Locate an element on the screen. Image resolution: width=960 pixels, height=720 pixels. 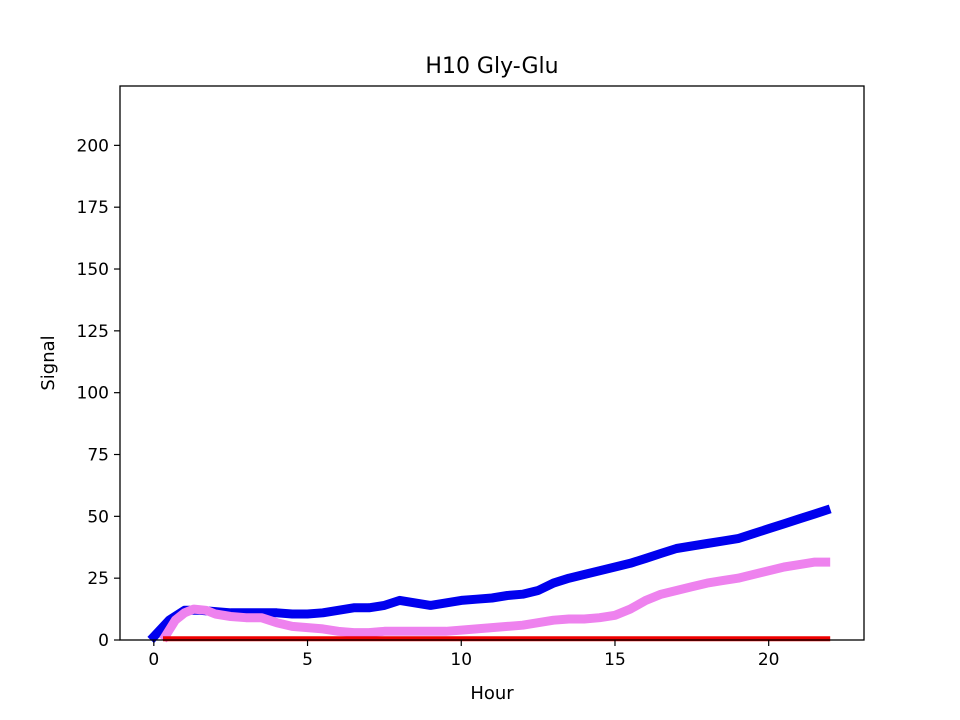
x-tick-label: 5 is located at coordinates (307, 660).